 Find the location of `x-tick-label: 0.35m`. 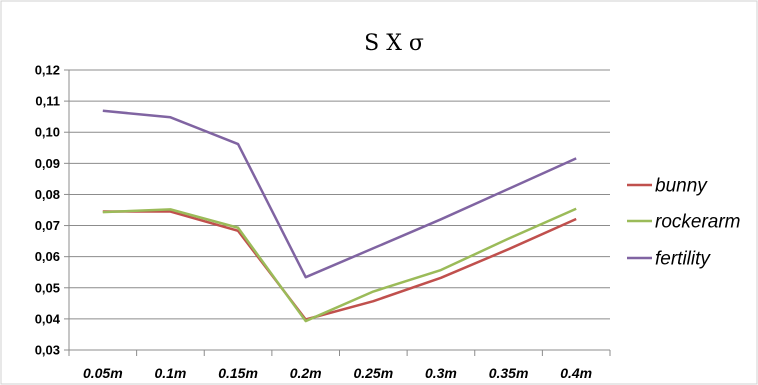

x-tick-label: 0.35m is located at coordinates (509, 373).